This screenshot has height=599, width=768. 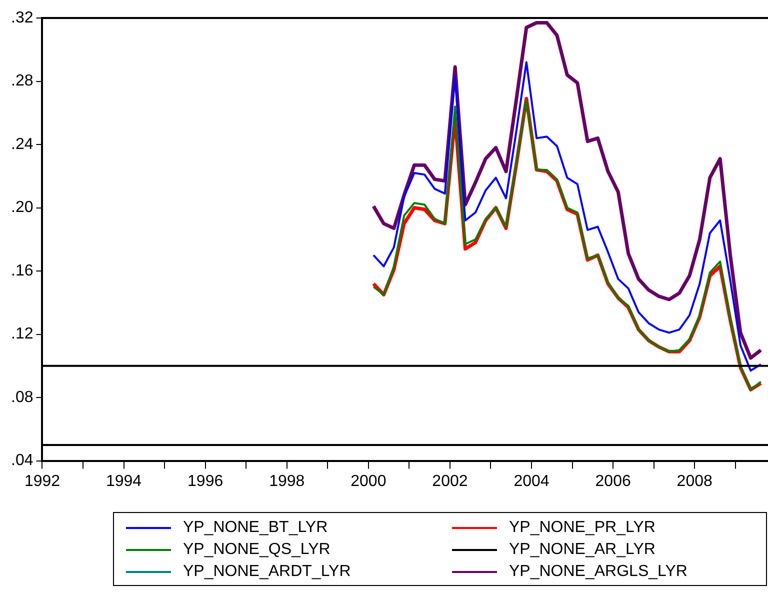 I want to click on x-tick-label: 1998, so click(x=287, y=481).